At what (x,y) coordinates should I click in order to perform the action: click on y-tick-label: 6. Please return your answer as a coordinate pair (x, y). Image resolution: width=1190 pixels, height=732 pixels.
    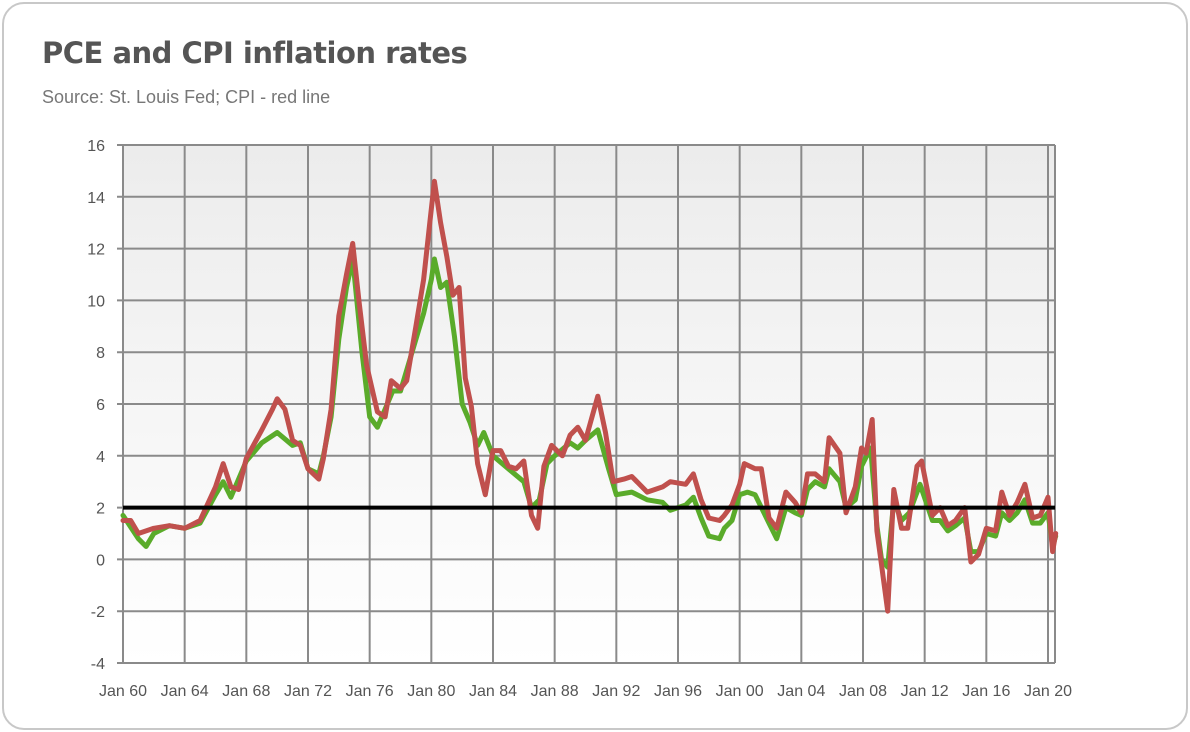
    Looking at the image, I should click on (100, 405).